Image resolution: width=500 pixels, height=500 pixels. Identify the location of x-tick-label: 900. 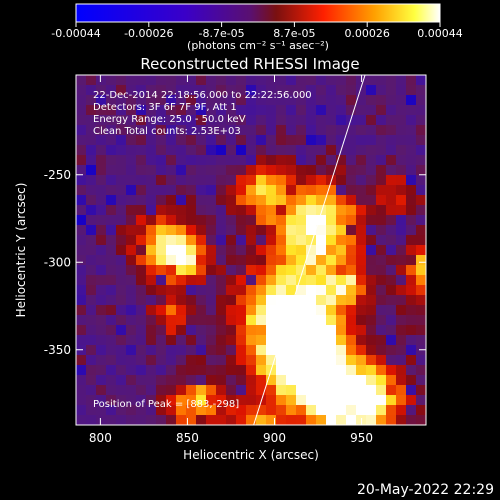
(274, 438).